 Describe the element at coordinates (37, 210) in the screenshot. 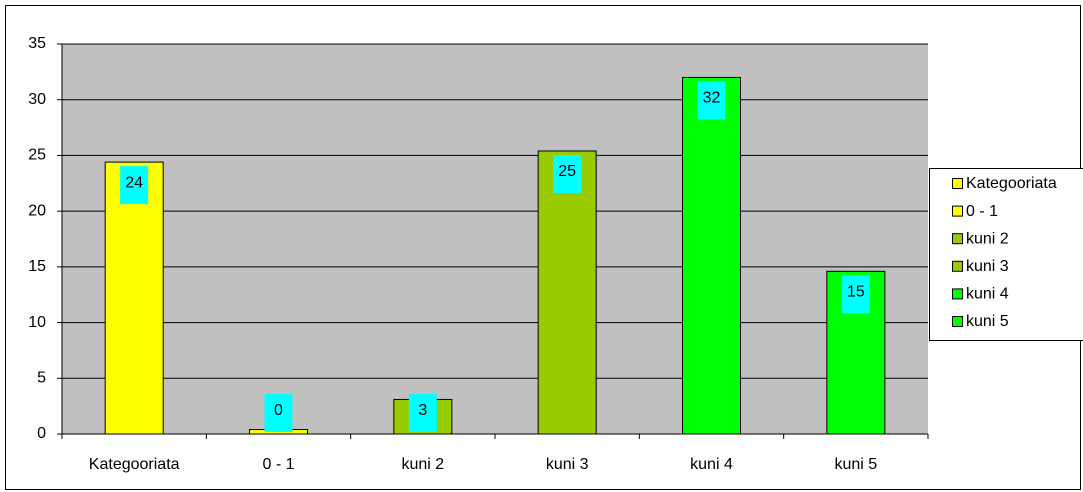

I see `y-tick-label: 20` at that location.